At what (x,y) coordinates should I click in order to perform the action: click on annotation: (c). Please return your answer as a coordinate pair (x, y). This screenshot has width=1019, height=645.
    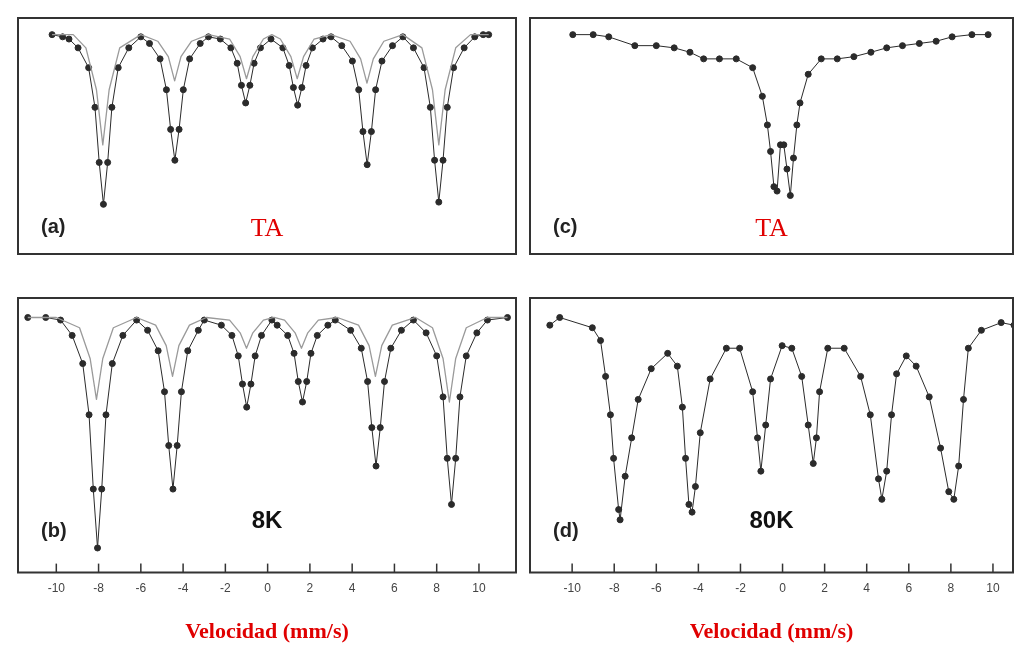
    Looking at the image, I should click on (565, 225).